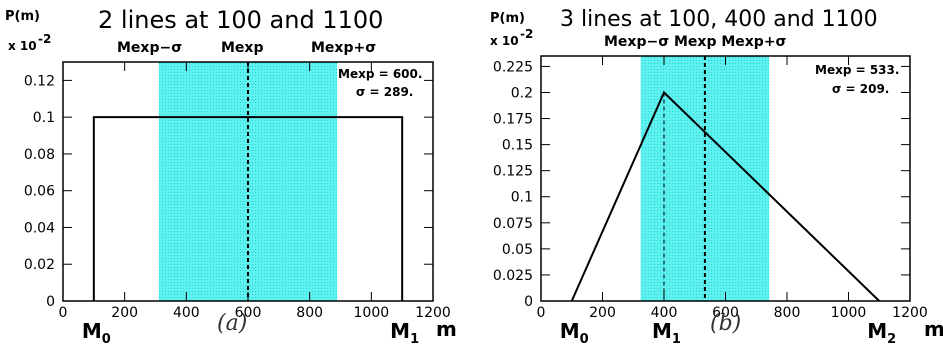  Describe the element at coordinates (513, 224) in the screenshot. I see `y-tick-label: 0.075` at that location.